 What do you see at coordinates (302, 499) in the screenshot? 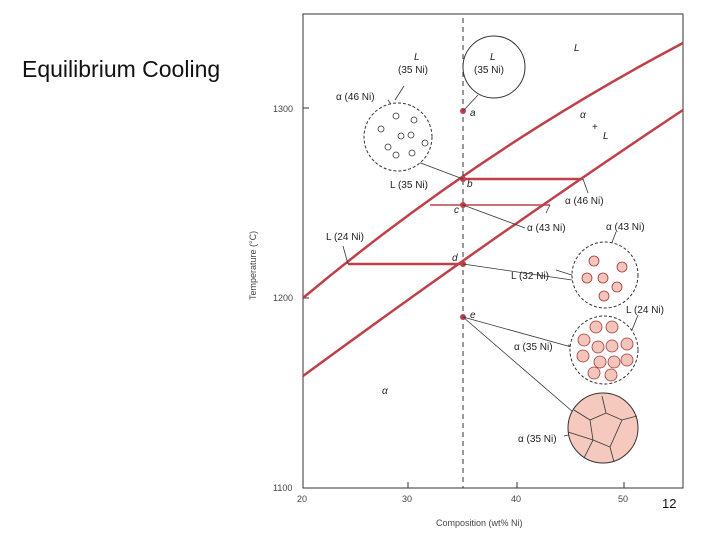
I see `x-tick-20: 20` at bounding box center [302, 499].